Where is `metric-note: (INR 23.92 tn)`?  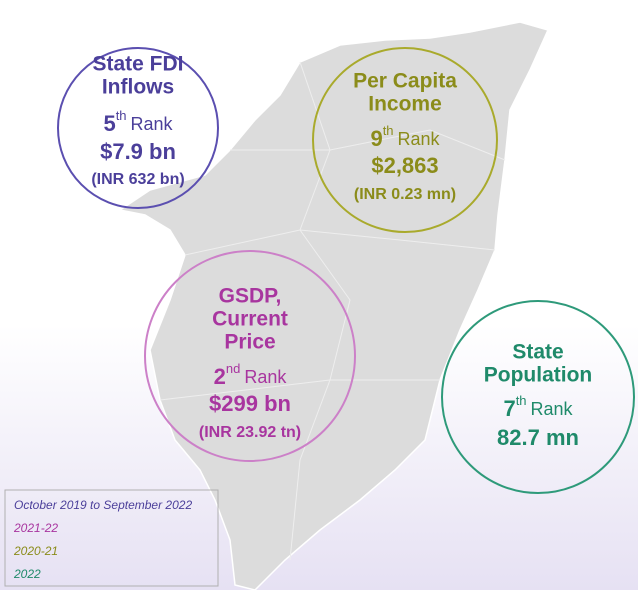
metric-note: (INR 23.92 tn) is located at coordinates (250, 432).